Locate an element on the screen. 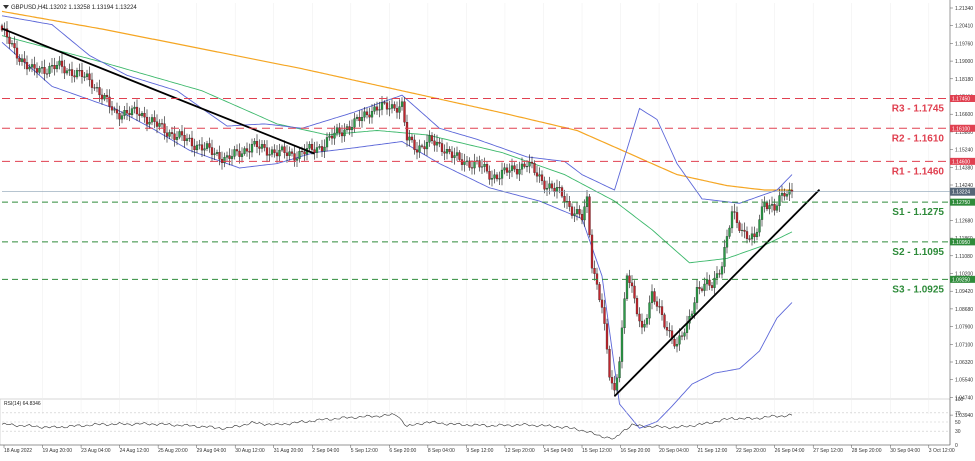 This screenshot has width=975, height=461. time-tick-label: 2 Sep 04:00 is located at coordinates (325, 451).